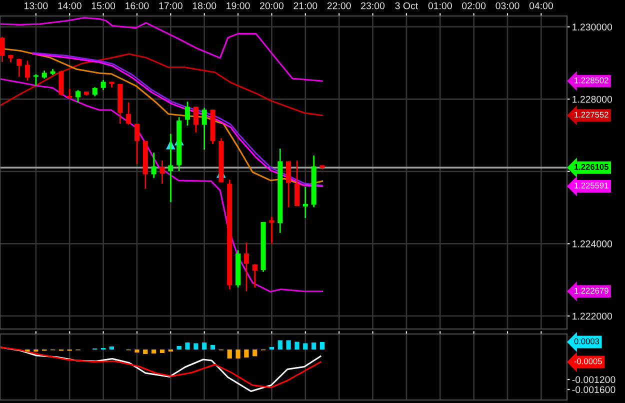  Describe the element at coordinates (137, 6) in the screenshot. I see `x-tick-label: 16:00` at that location.